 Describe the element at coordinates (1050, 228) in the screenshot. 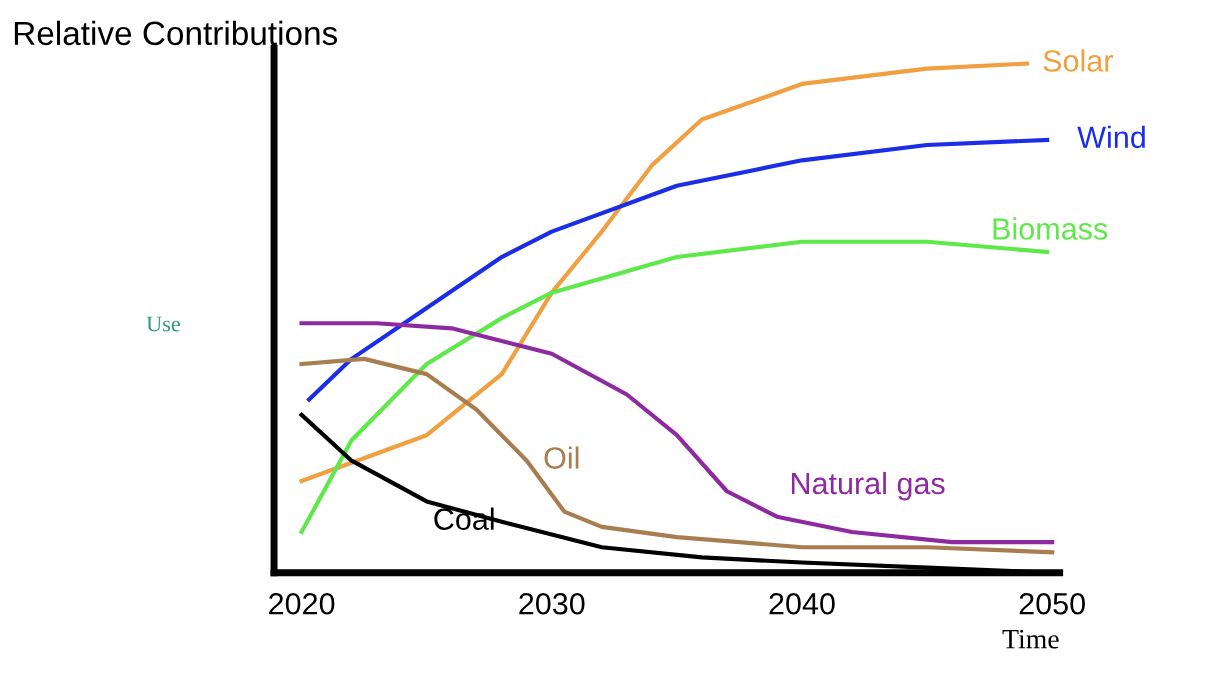

I see `series-label: Biomass` at that location.